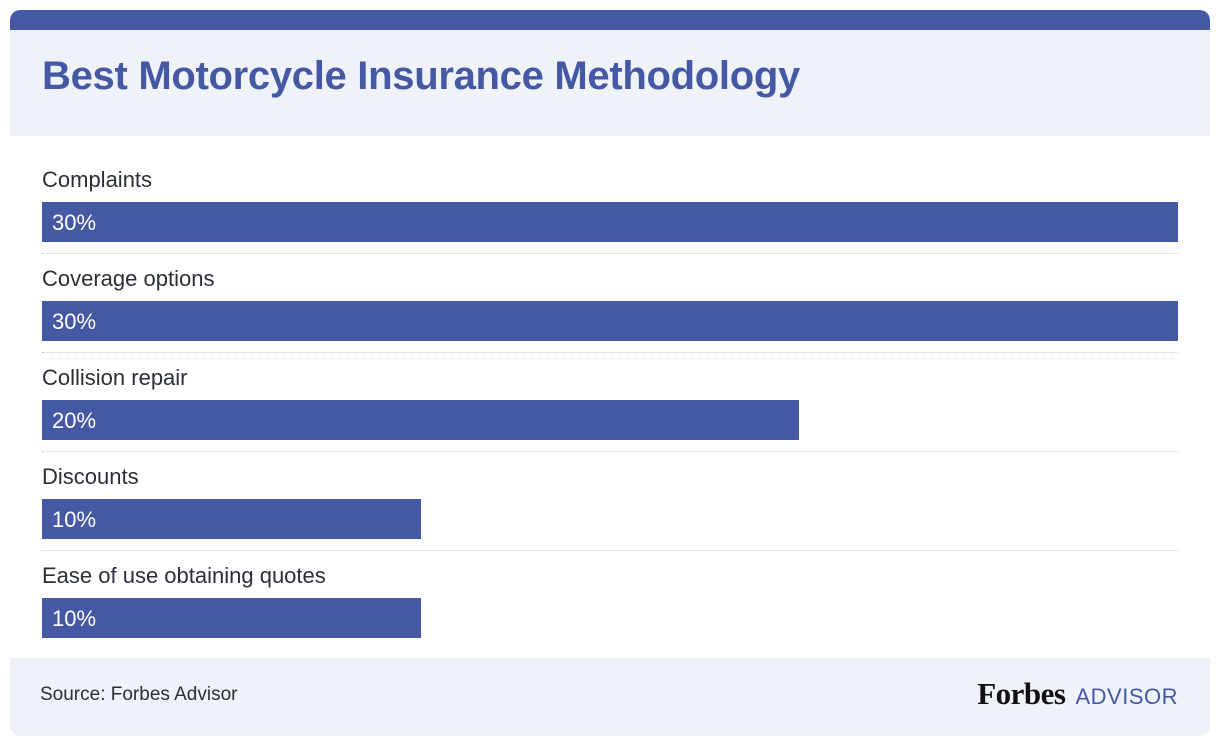  I want to click on category-label: Coverage options, so click(128, 278).